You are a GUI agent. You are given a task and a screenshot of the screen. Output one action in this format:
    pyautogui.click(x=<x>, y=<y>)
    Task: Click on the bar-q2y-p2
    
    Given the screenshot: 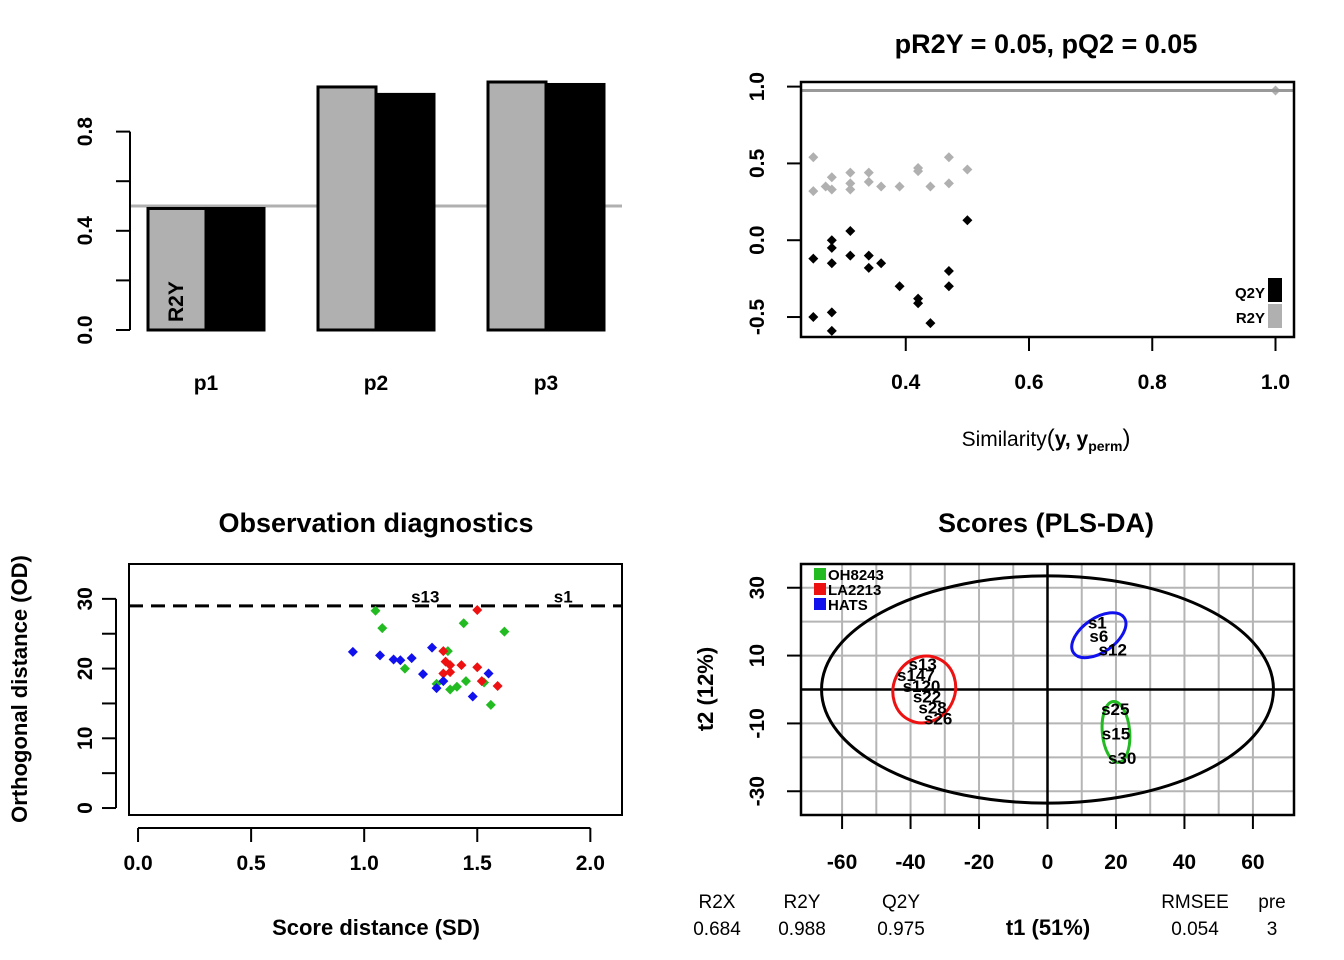 What is the action you would take?
    pyautogui.click(x=405, y=212)
    